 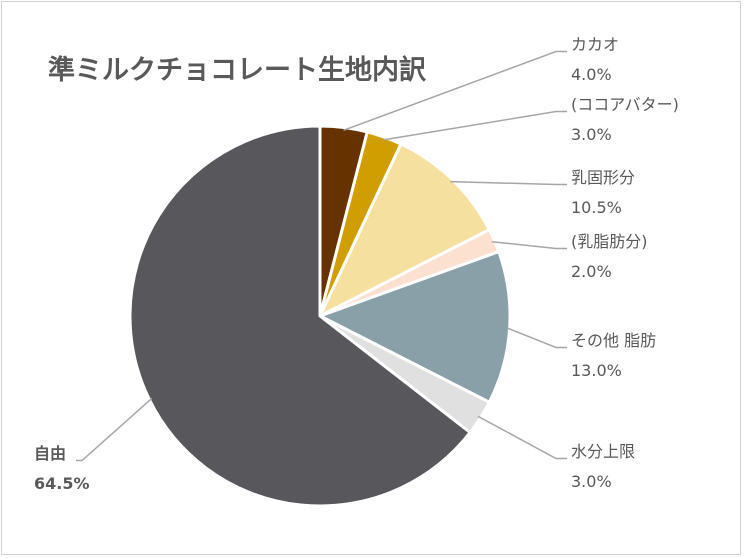 I want to click on slice-value-label: 4.0%, so click(x=591, y=74).